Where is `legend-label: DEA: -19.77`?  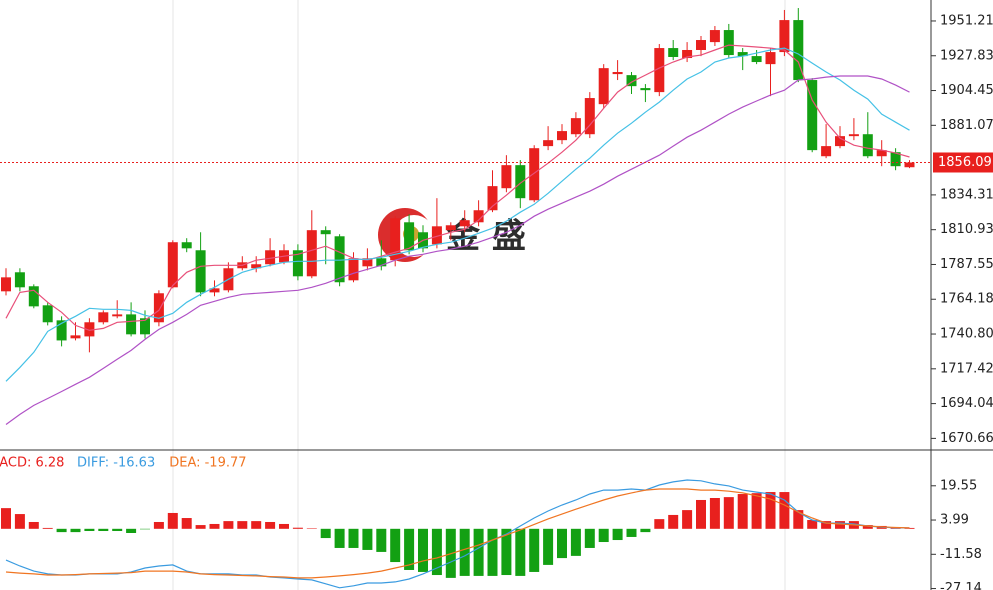 legend-label: DEA: -19.77 is located at coordinates (207, 463).